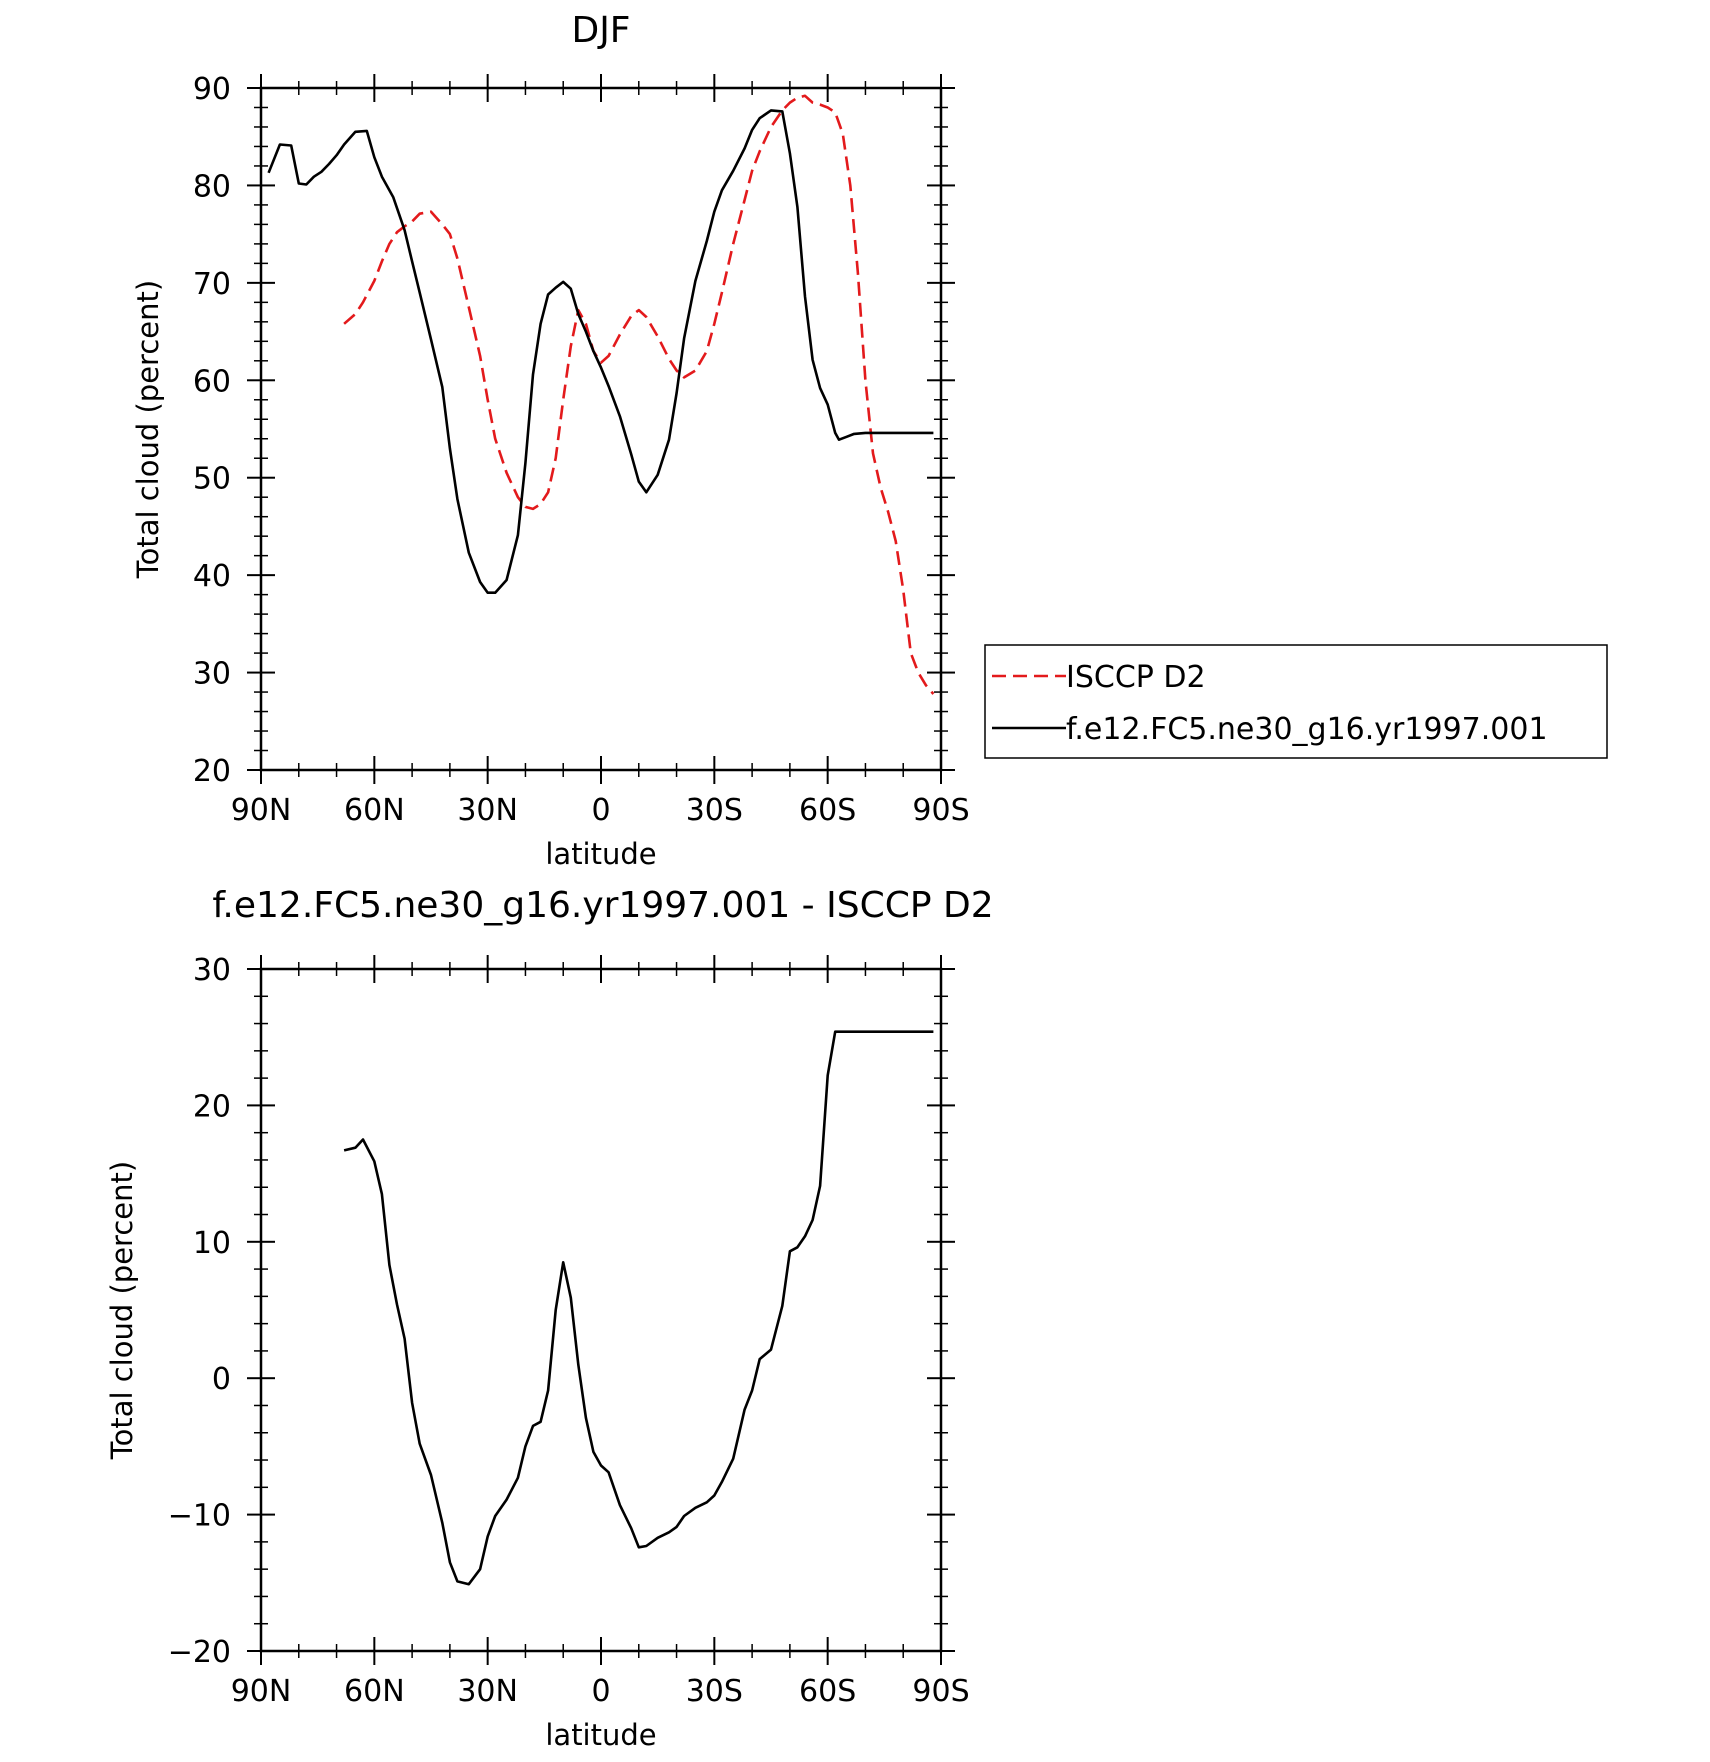  What do you see at coordinates (212, 479) in the screenshot?
I see `y-tick-label: 50` at bounding box center [212, 479].